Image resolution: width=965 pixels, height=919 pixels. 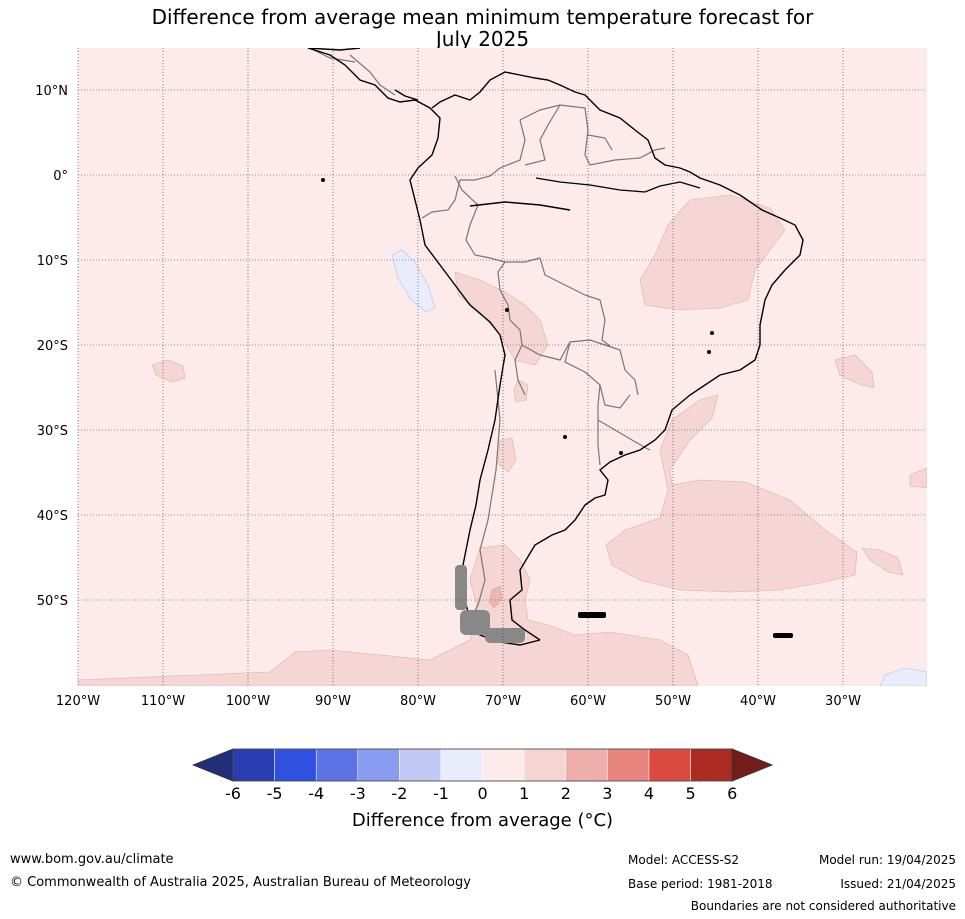 I want to click on footer-issued: Issued: 21/04/2025, so click(x=898, y=884).